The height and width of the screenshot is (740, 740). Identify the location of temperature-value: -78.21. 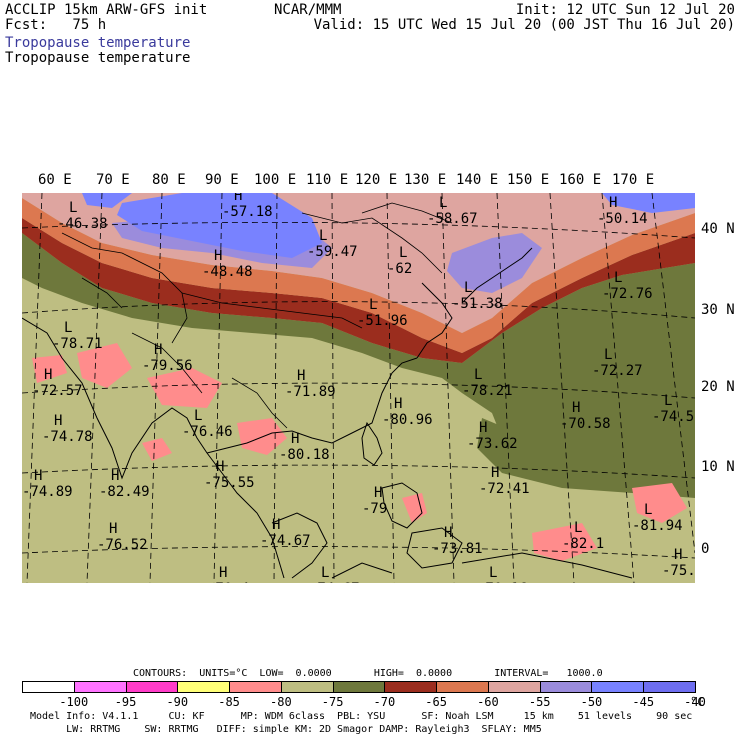
(487, 391).